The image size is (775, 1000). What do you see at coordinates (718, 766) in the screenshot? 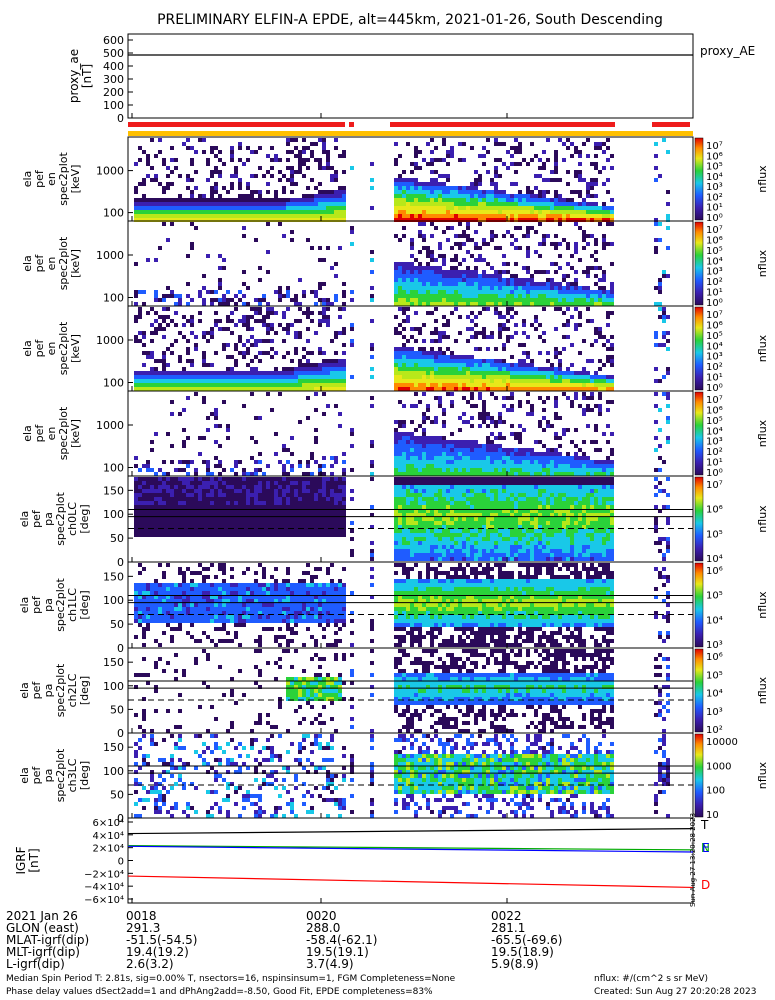
I see `colorbar-tick-label: 1000` at bounding box center [718, 766].